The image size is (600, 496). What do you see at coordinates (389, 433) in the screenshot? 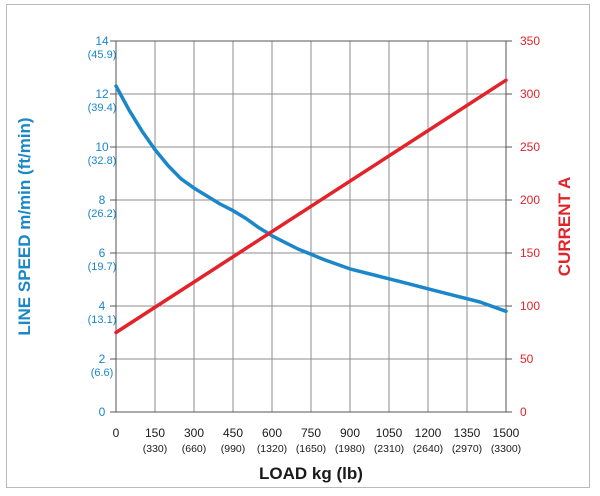
I see `x-tick-label: 1050` at bounding box center [389, 433].